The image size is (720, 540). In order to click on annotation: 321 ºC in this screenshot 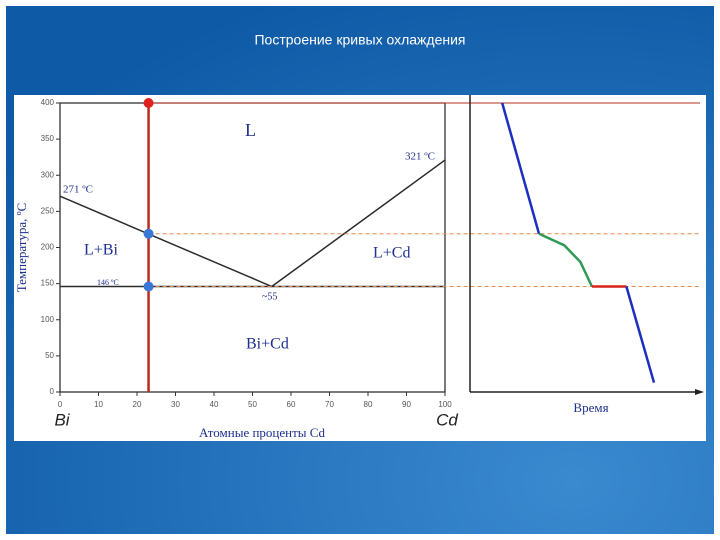, I will do `click(420, 157)`.